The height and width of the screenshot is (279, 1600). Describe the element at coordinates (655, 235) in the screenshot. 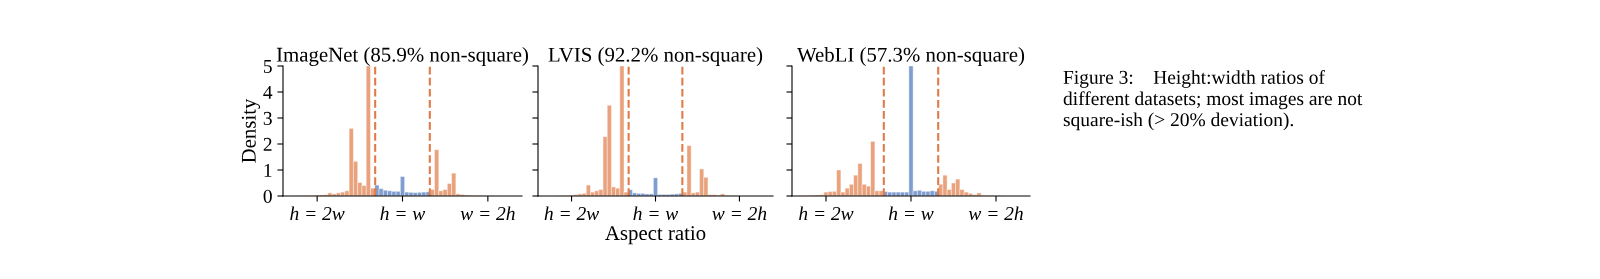

I see `x-axis-title: Aspect ratio` at that location.